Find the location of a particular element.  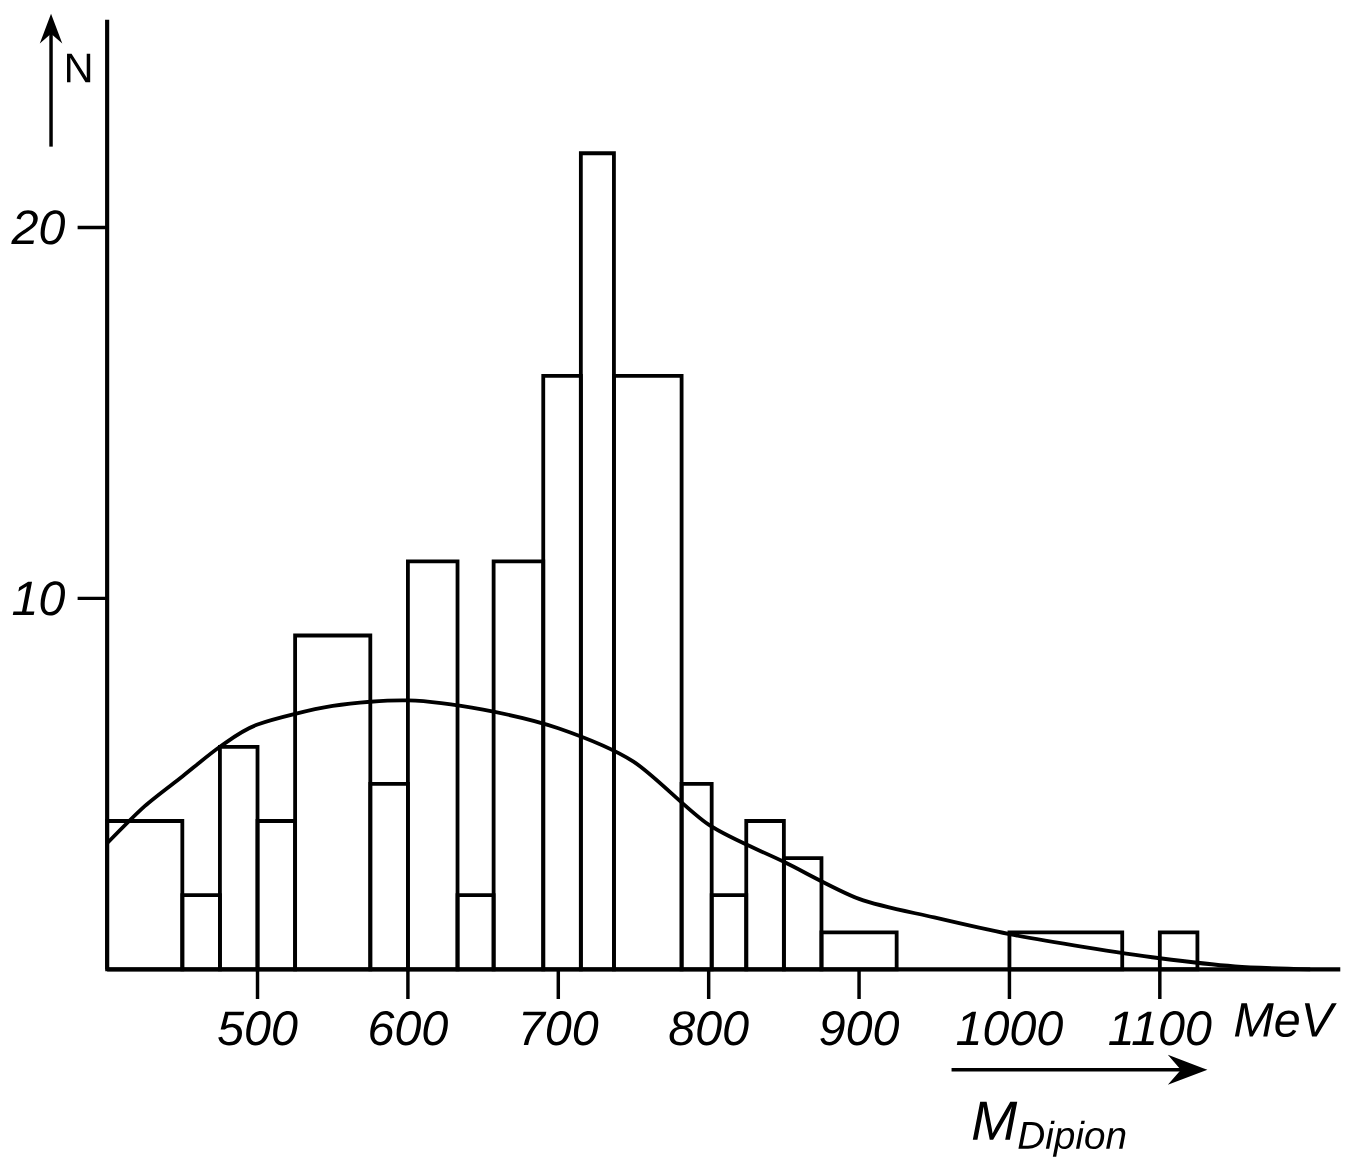

x-tick-label: 1100 is located at coordinates (1160, 1028).